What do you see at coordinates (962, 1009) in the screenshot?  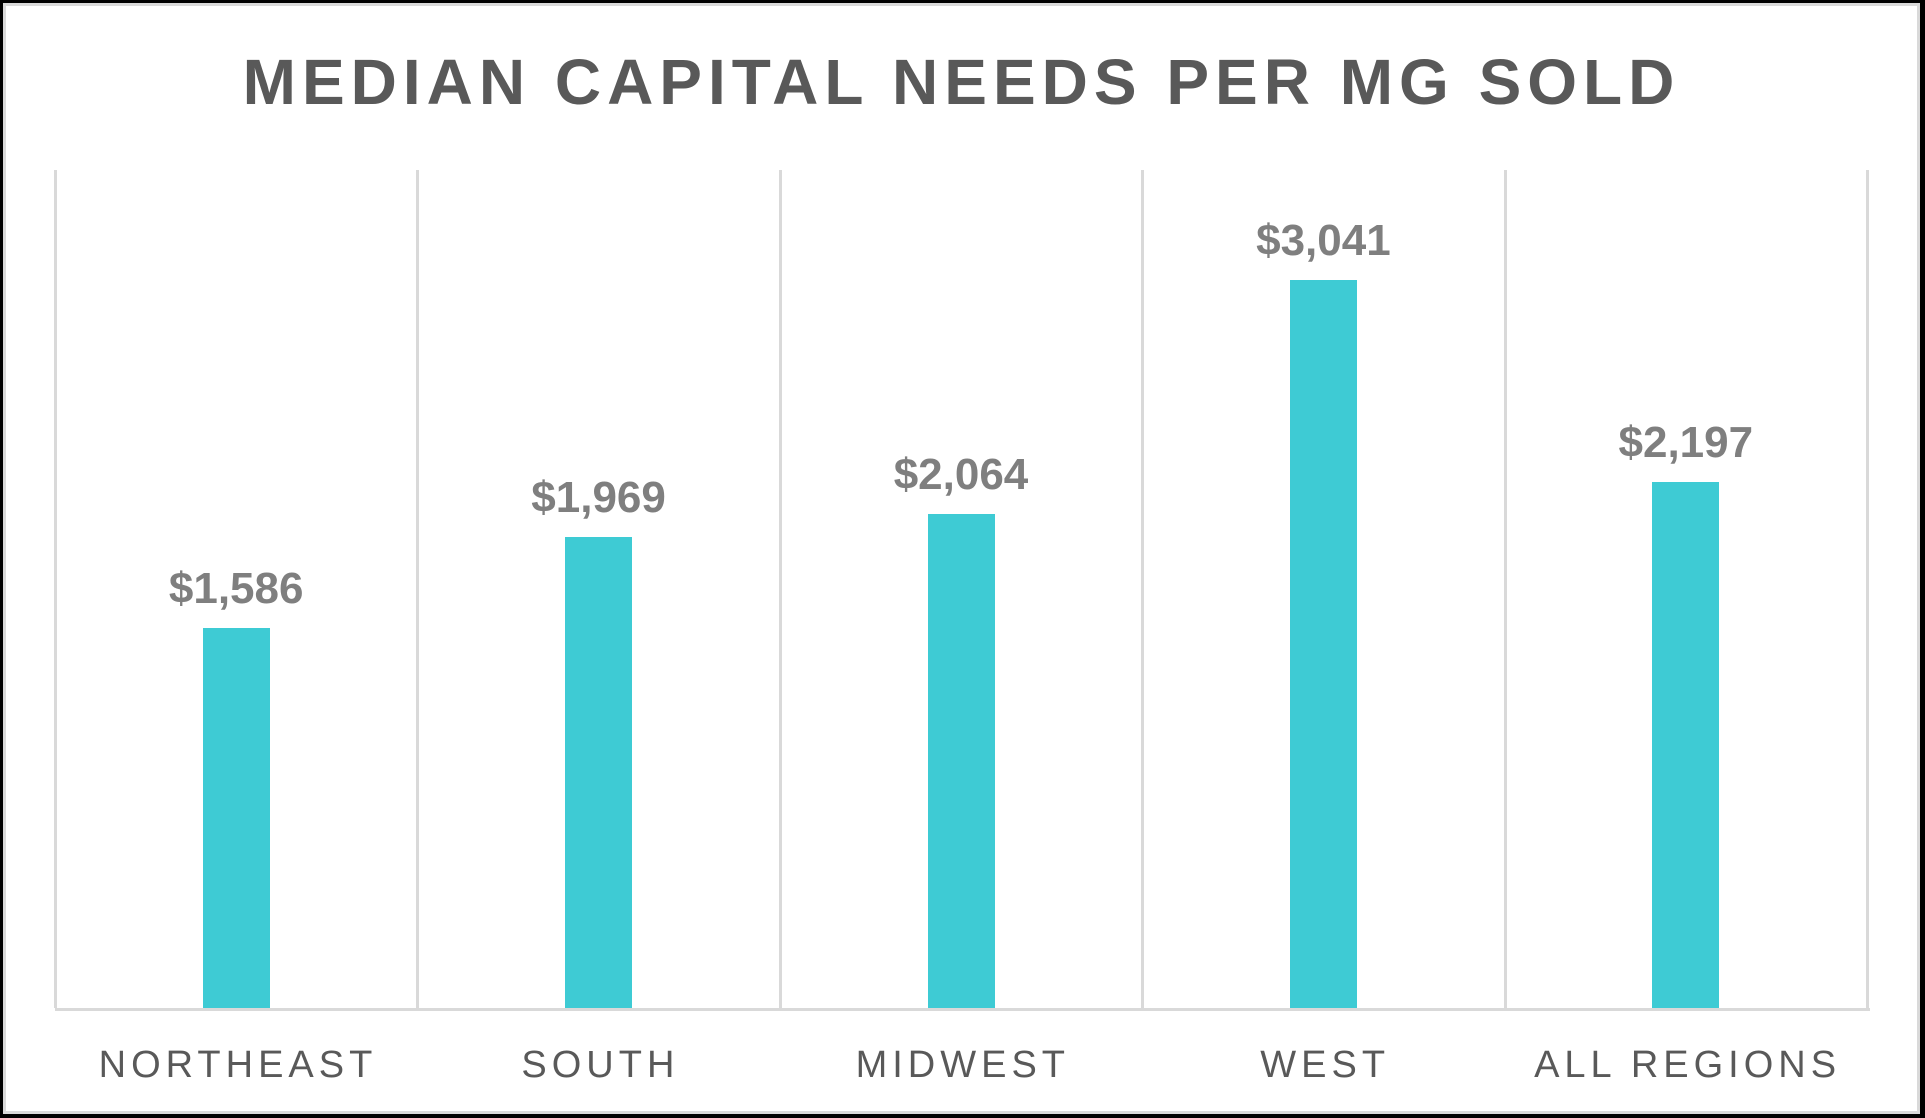 I see `x-axis-line` at bounding box center [962, 1009].